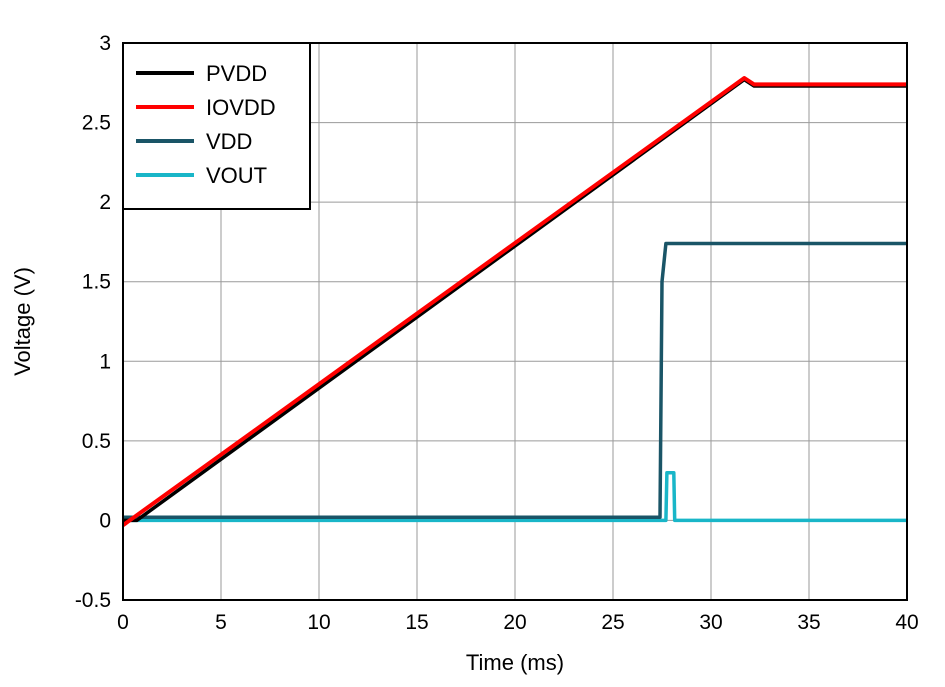  What do you see at coordinates (105, 361) in the screenshot?
I see `y-tick-label: 1` at bounding box center [105, 361].